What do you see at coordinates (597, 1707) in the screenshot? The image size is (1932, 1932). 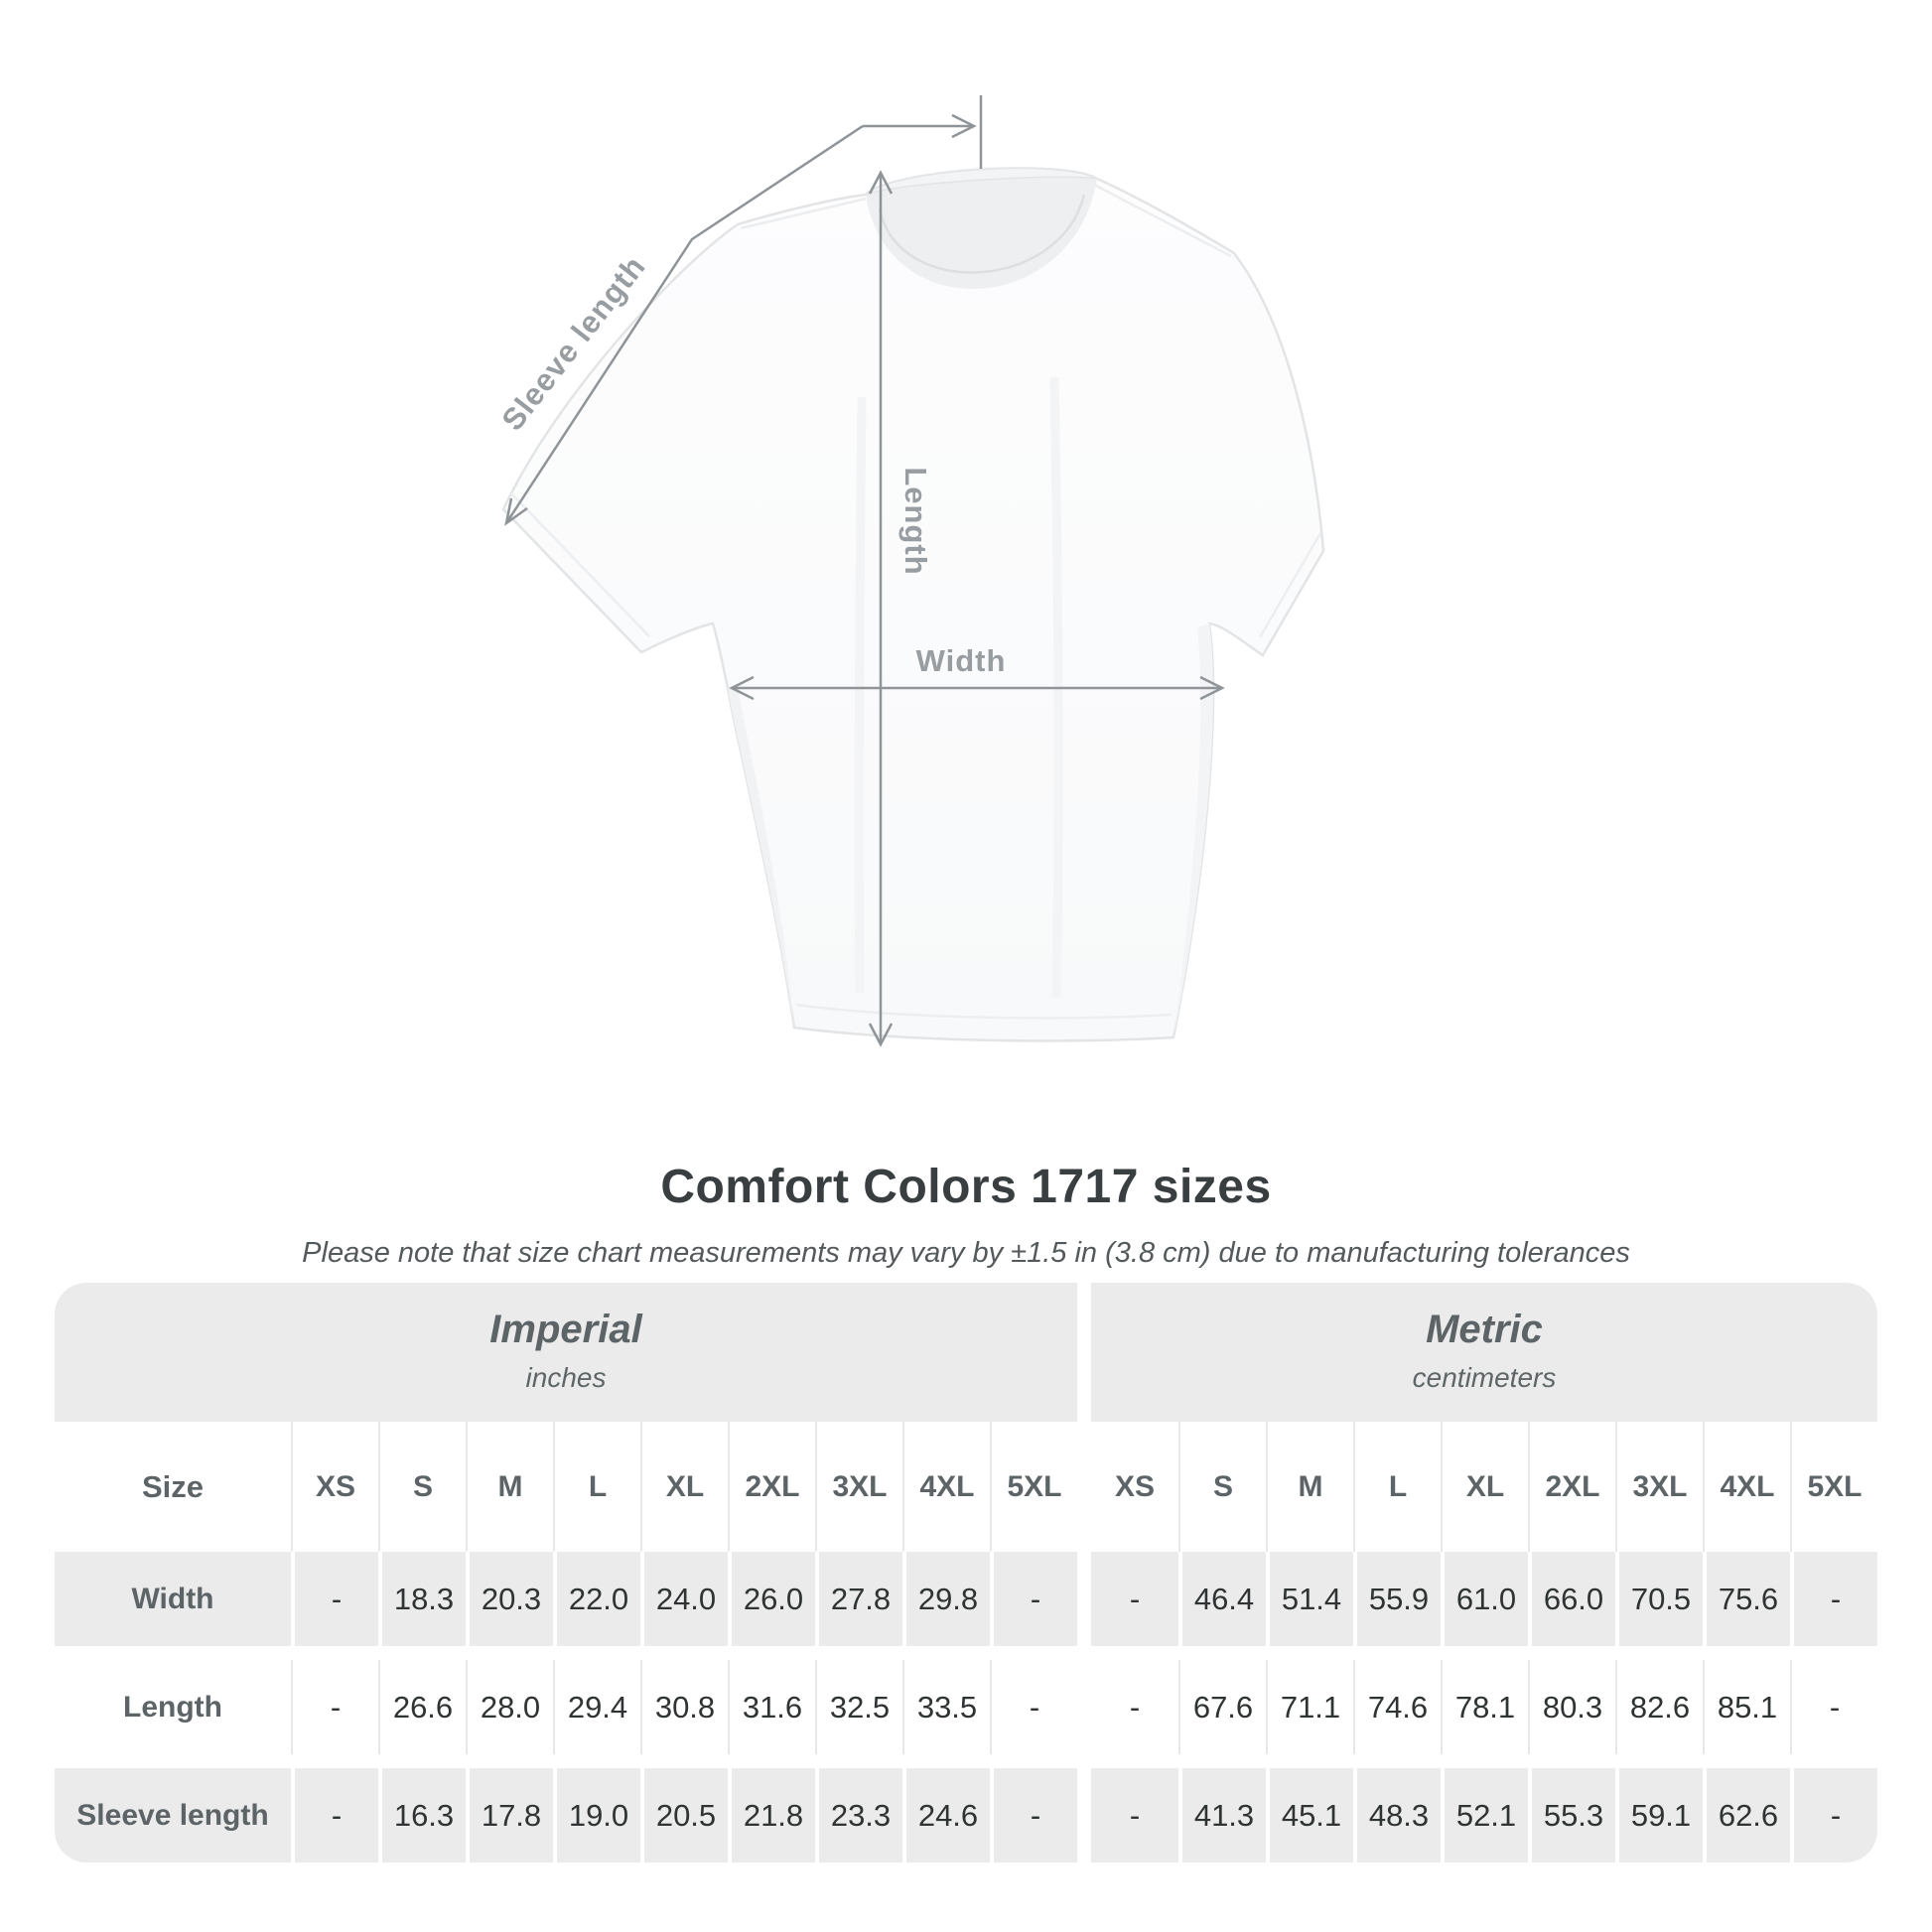 I see `imperial-length-l: 29.4` at bounding box center [597, 1707].